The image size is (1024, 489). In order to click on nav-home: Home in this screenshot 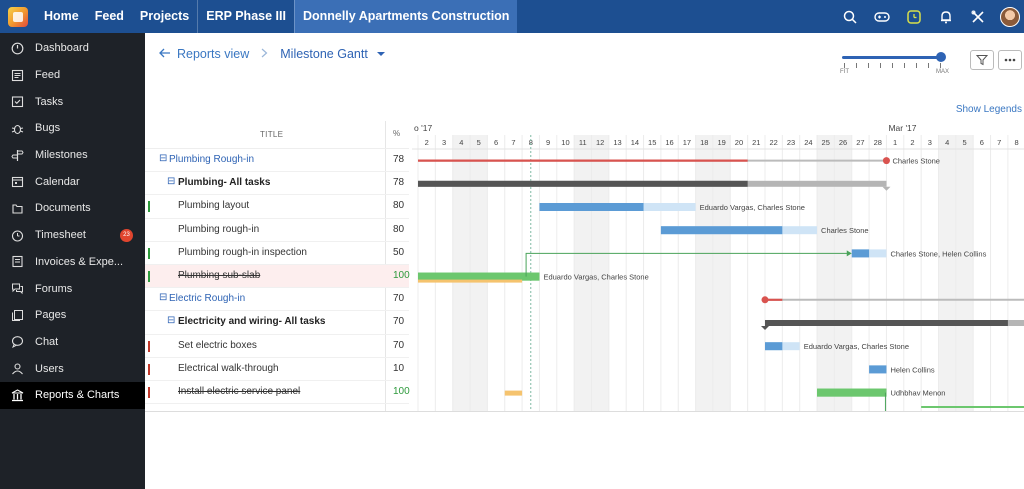, I will do `click(61, 16)`.